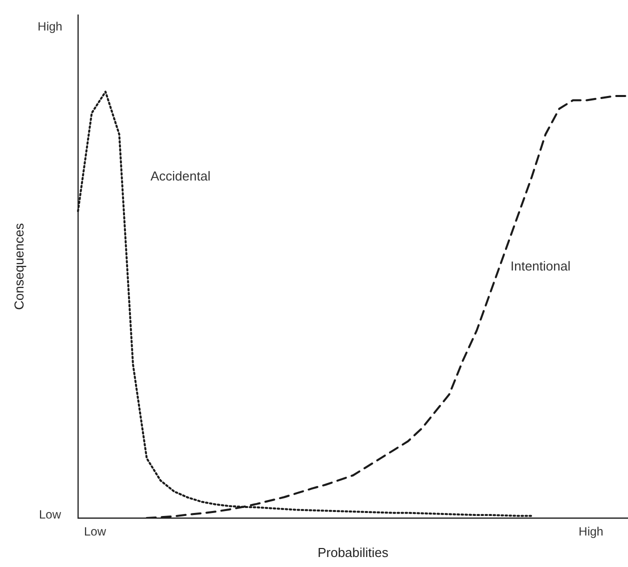 The width and height of the screenshot is (628, 567). What do you see at coordinates (353, 552) in the screenshot?
I see `x-axis-title: Probabilities` at bounding box center [353, 552].